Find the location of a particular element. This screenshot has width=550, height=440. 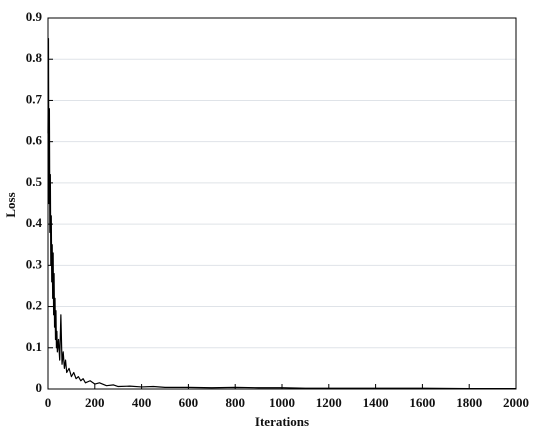

x-tick-label: 800 is located at coordinates (235, 402).